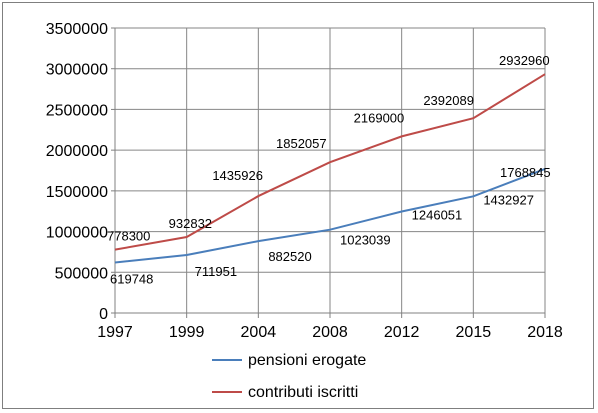 This screenshot has height=413, width=598. I want to click on x-tick-label: 2004, so click(259, 332).